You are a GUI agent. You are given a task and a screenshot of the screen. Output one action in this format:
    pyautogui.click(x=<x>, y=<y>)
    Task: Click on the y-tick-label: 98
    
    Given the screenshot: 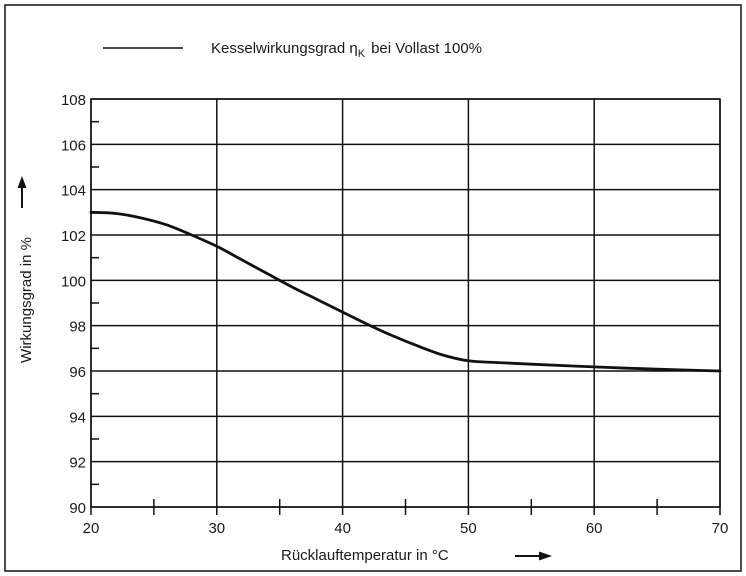 What is the action you would take?
    pyautogui.click(x=77, y=327)
    